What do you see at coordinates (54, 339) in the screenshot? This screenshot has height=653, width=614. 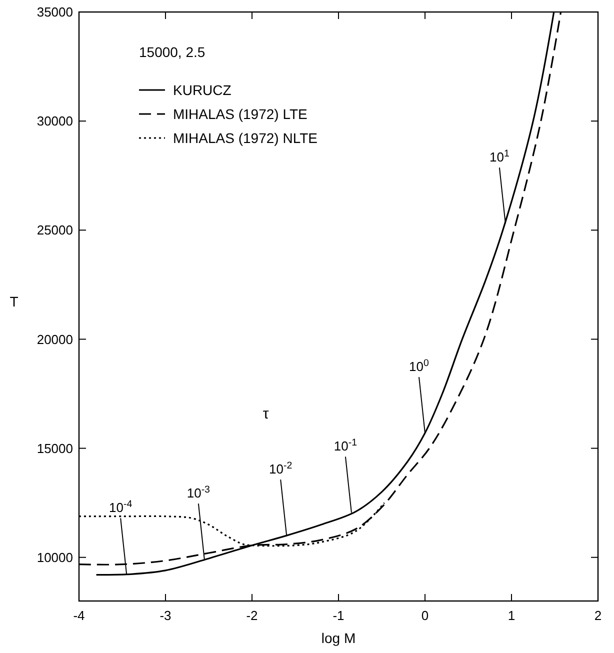 I see `y-tick-label: 20000` at bounding box center [54, 339].